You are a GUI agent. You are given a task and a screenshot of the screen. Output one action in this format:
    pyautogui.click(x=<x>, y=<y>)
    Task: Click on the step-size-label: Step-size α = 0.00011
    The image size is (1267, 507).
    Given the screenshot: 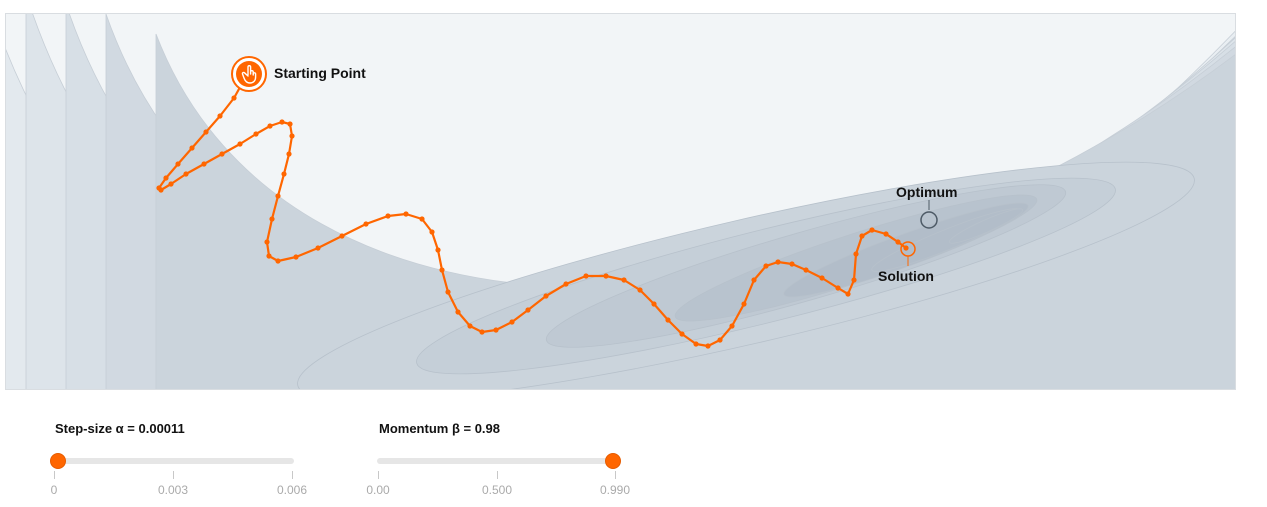 What is the action you would take?
    pyautogui.click(x=120, y=428)
    